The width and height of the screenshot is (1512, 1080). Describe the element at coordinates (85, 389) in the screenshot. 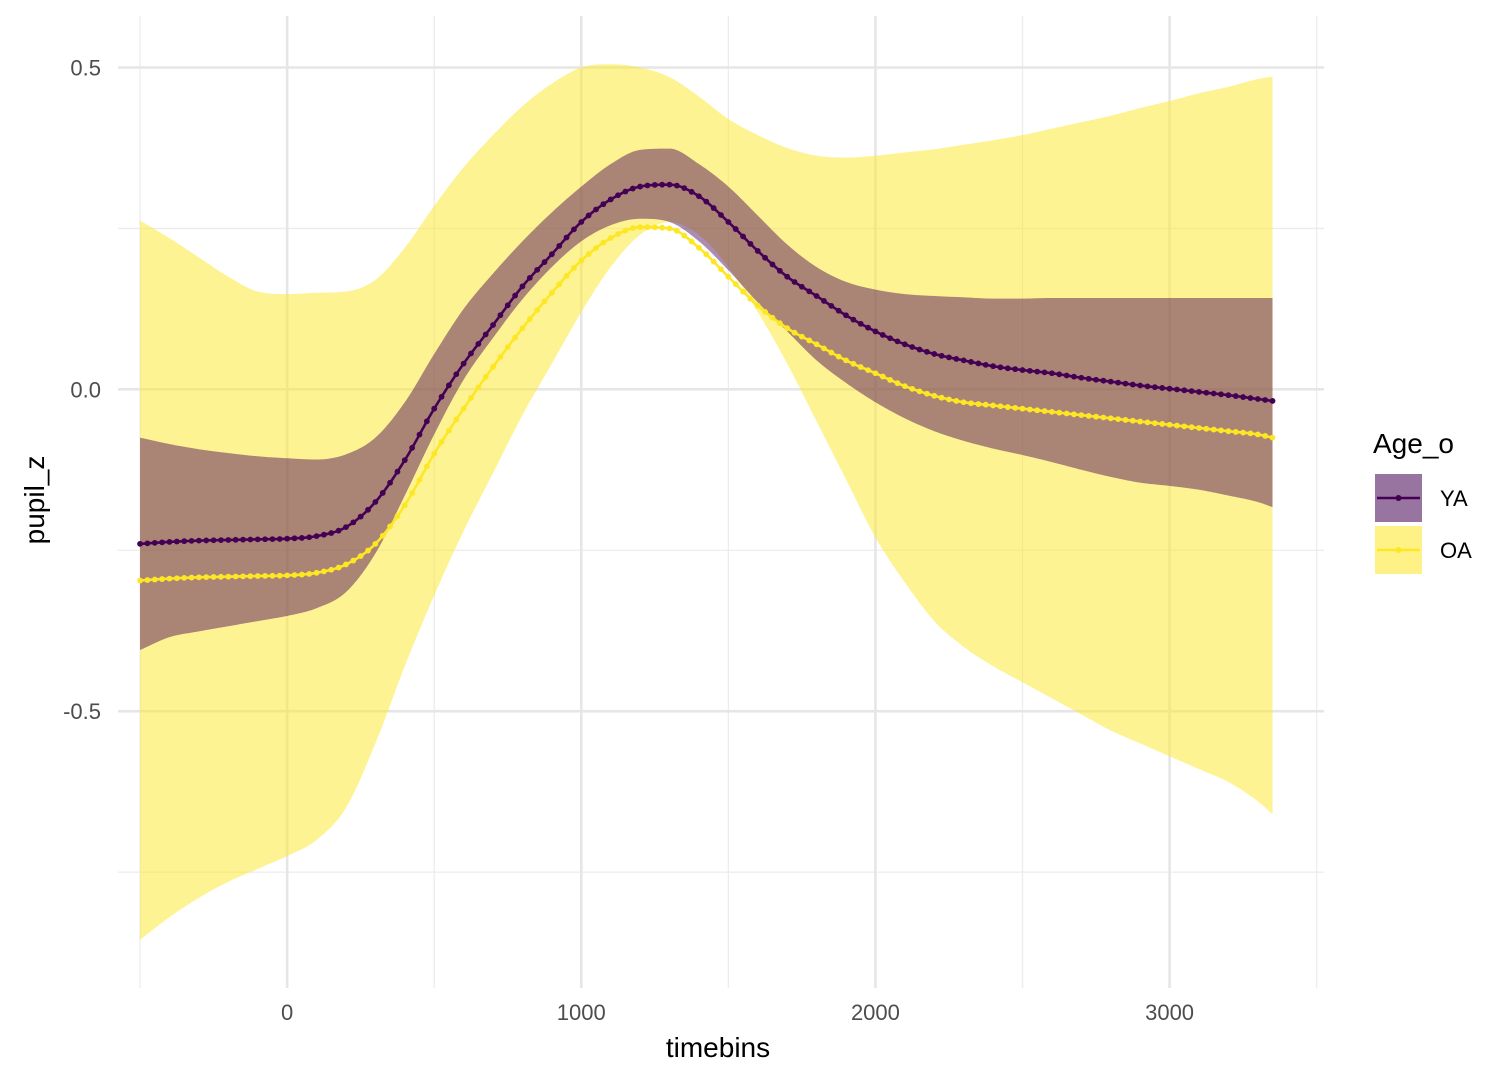

I see `y-tick-label: 0.0` at that location.